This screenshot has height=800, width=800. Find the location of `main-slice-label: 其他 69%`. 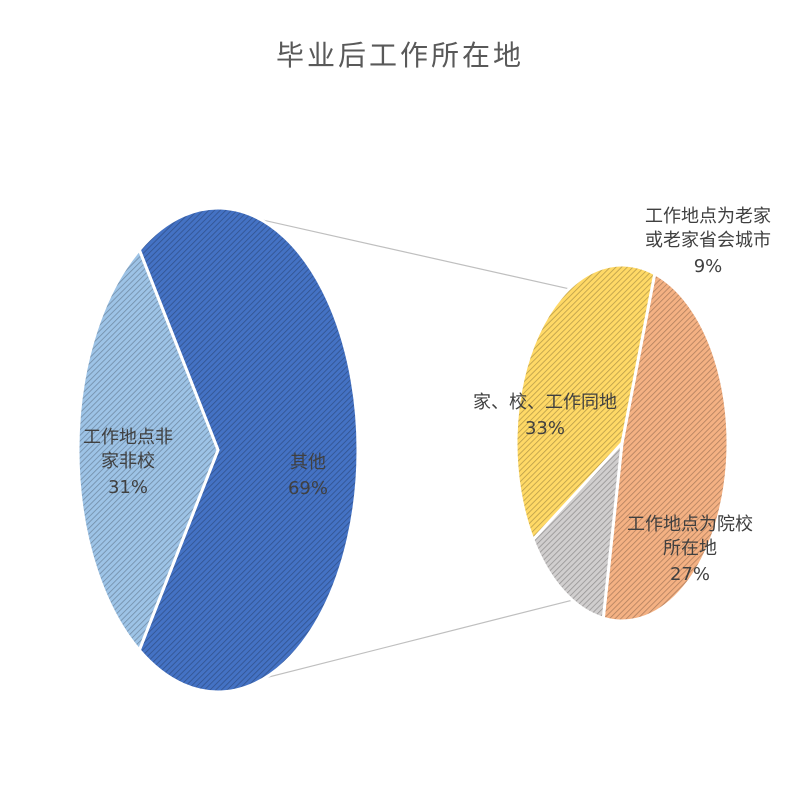

main-slice-label: 其他 69% is located at coordinates (308, 475).